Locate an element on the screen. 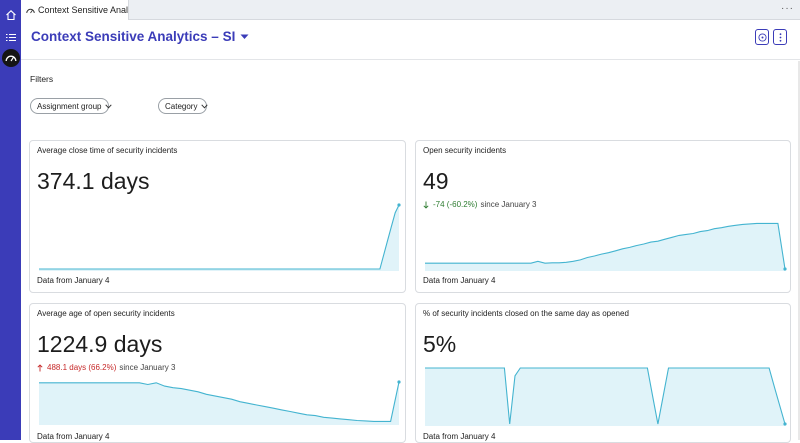  arrow-up-icon is located at coordinates (40, 367).